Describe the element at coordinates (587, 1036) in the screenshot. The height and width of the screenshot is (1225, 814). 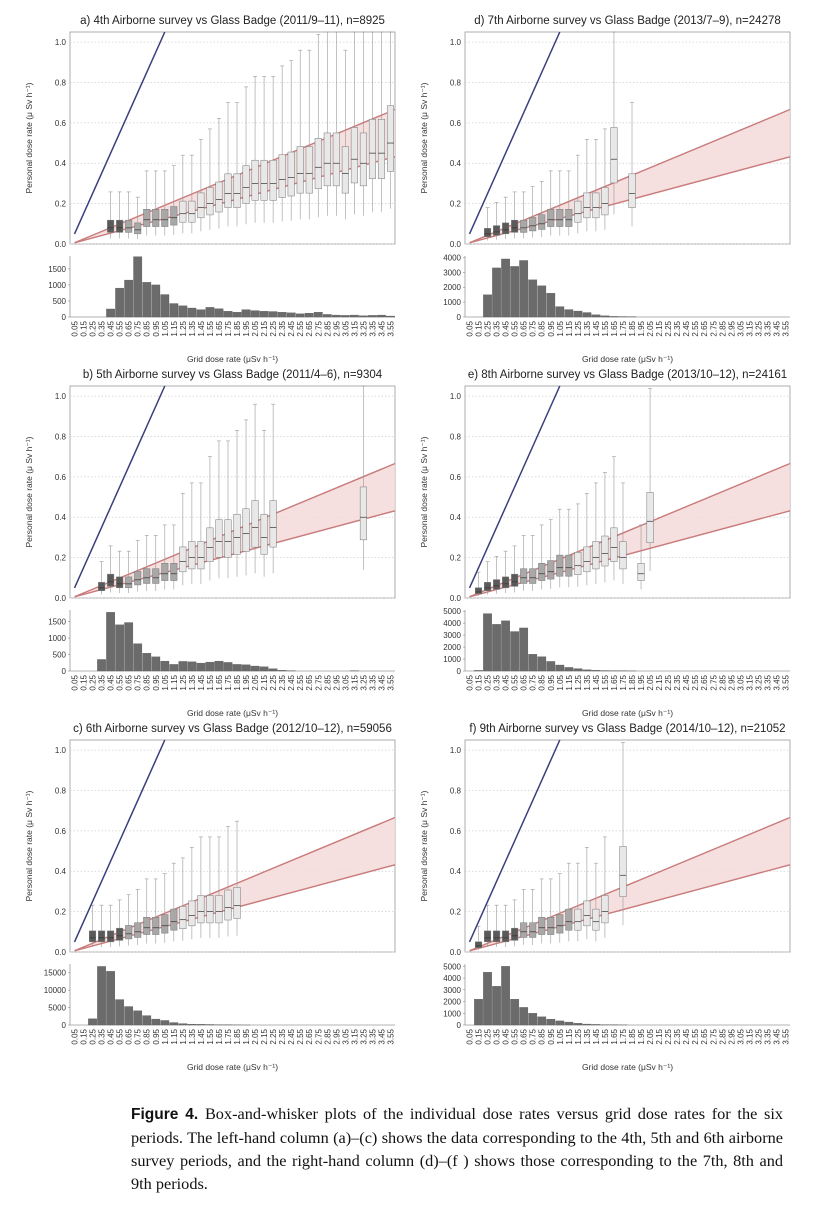
I see `x-tick-label: 1.35` at that location.